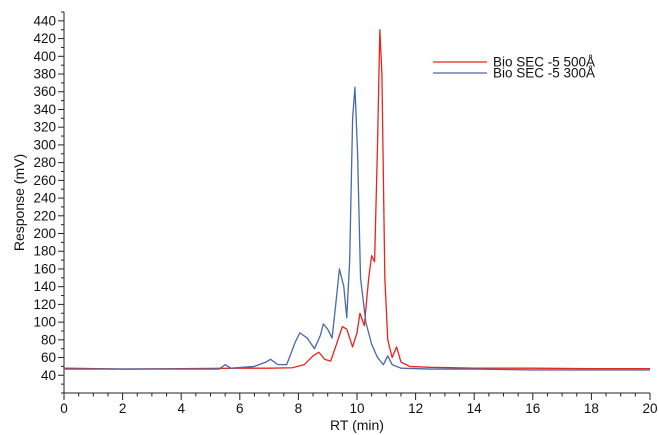 This screenshot has height=435, width=659. I want to click on x-tick-label: 12, so click(415, 408).